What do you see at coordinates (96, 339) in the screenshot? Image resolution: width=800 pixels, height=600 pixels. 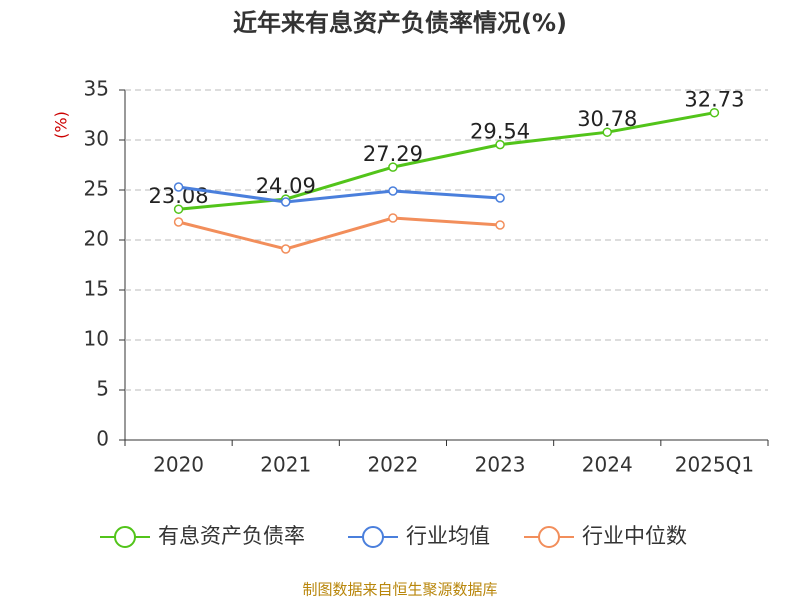 I see `y-tick-label: 10` at bounding box center [96, 339].